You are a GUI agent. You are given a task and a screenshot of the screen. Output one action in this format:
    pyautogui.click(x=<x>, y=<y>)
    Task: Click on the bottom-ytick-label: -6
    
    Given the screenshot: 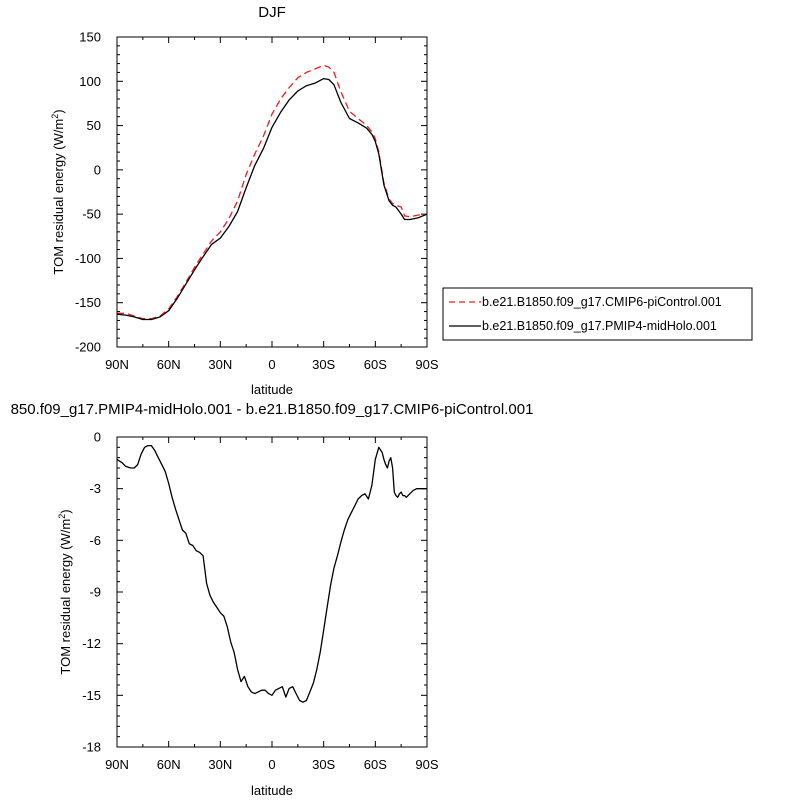 What is the action you would take?
    pyautogui.click(x=95, y=540)
    